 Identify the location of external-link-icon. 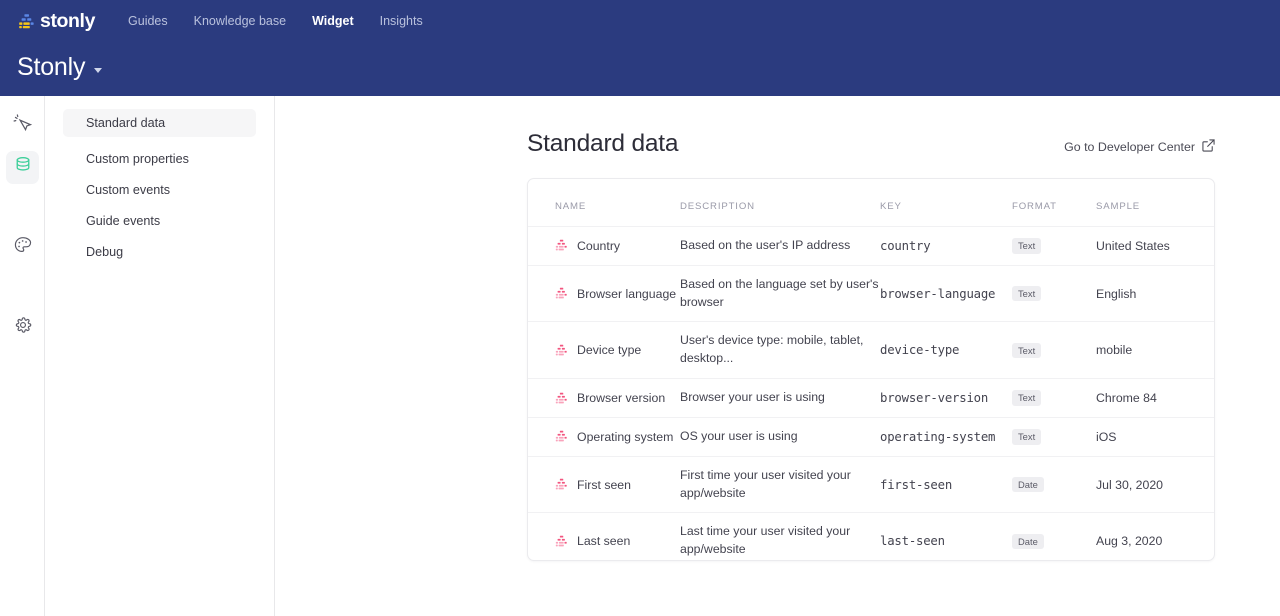
(1208, 147).